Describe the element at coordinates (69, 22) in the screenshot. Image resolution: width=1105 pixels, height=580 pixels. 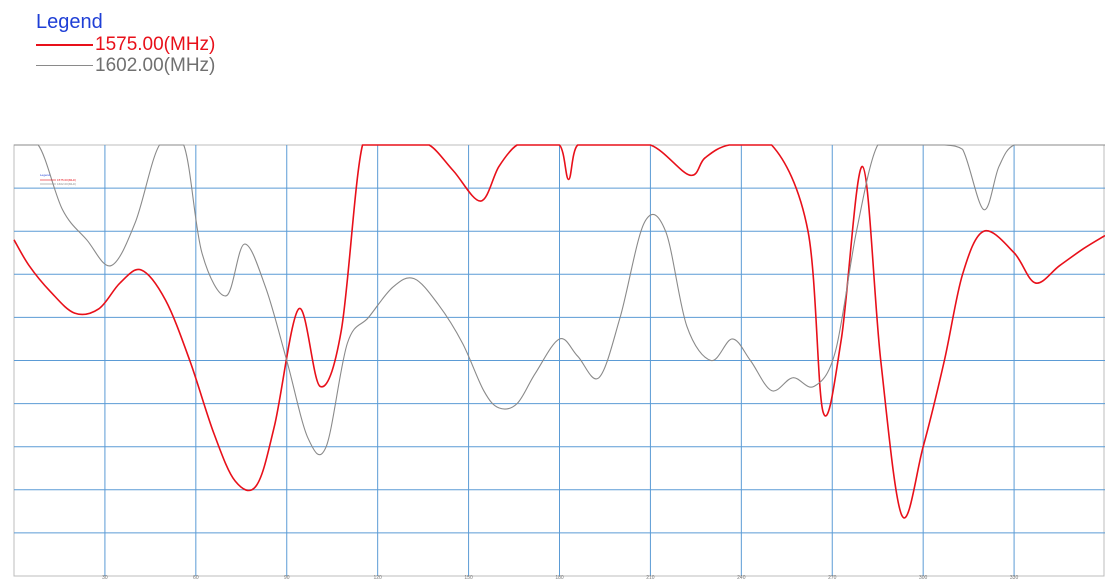
I see `legend-title: Legend` at that location.